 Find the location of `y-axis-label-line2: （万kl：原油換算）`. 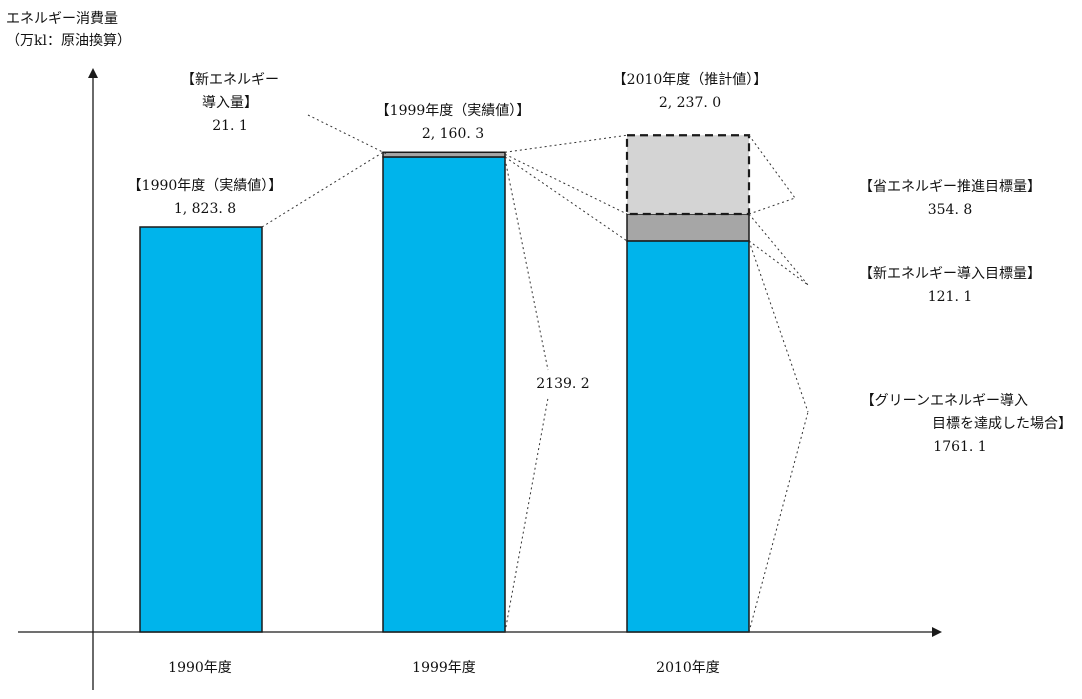

y-axis-label-line2: （万kl：原油換算） is located at coordinates (68, 41).